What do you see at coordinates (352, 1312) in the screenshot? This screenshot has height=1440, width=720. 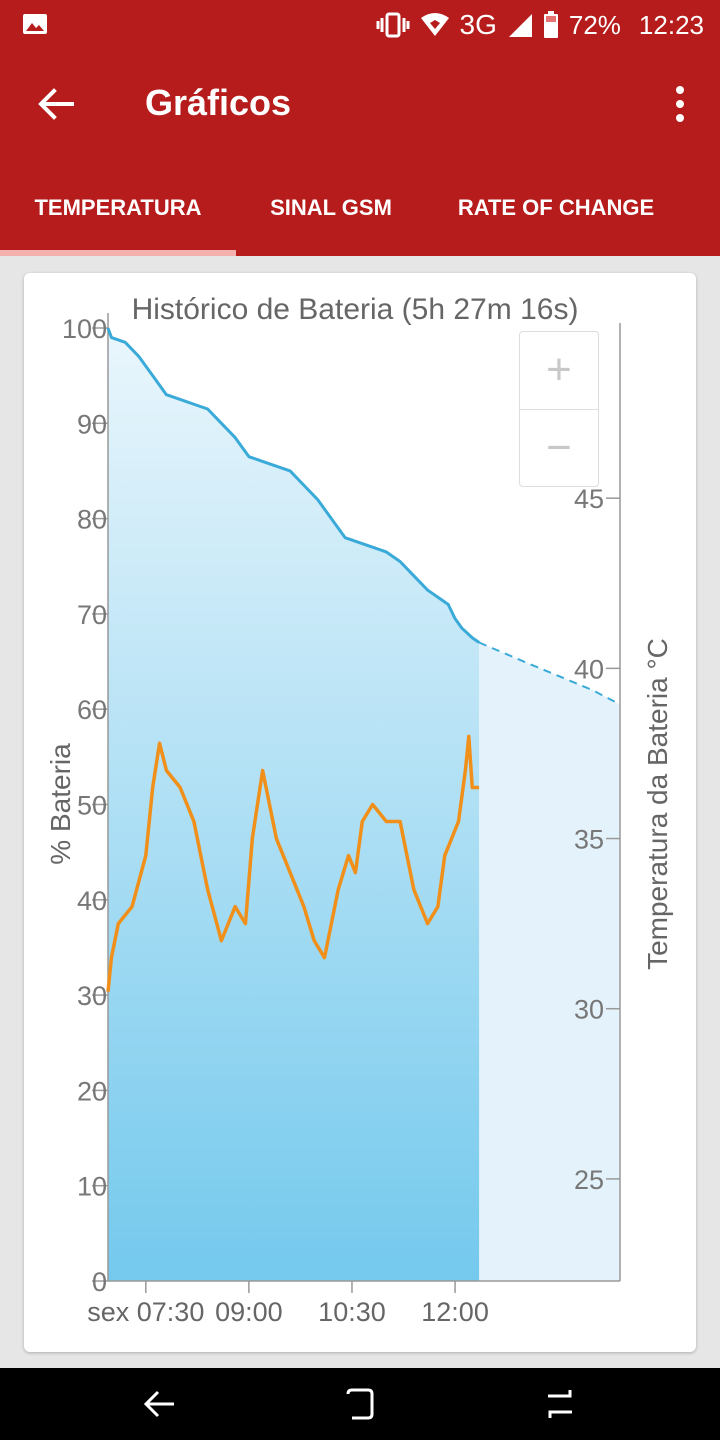 I see `x-tick-label: 10:30` at bounding box center [352, 1312].